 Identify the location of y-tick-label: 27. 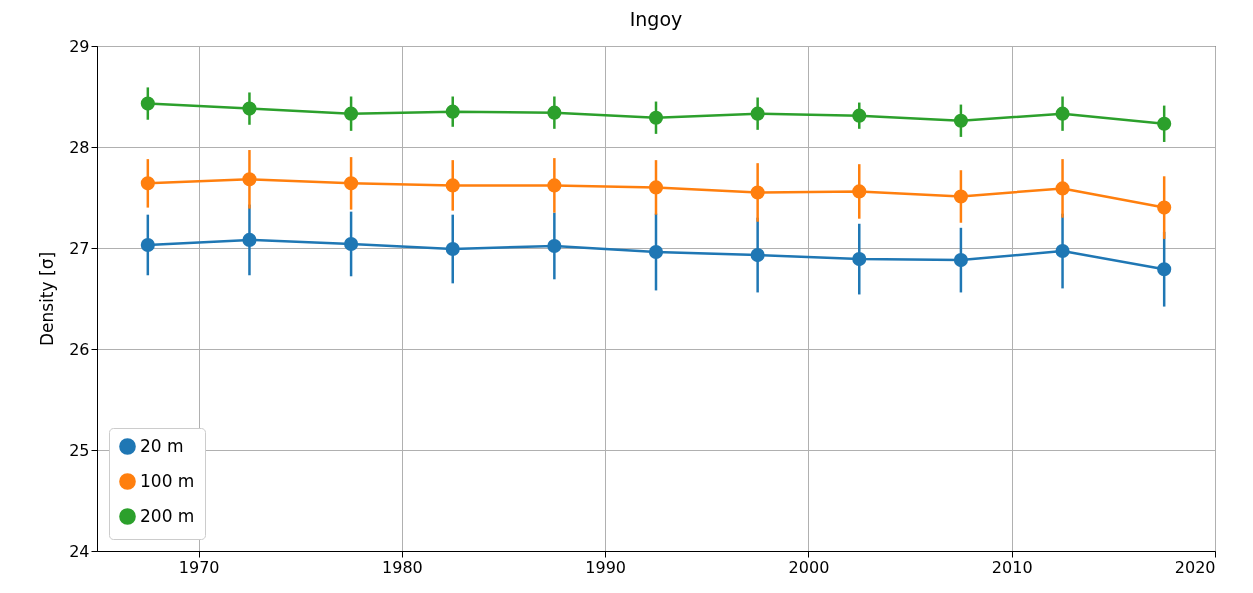
(79, 248).